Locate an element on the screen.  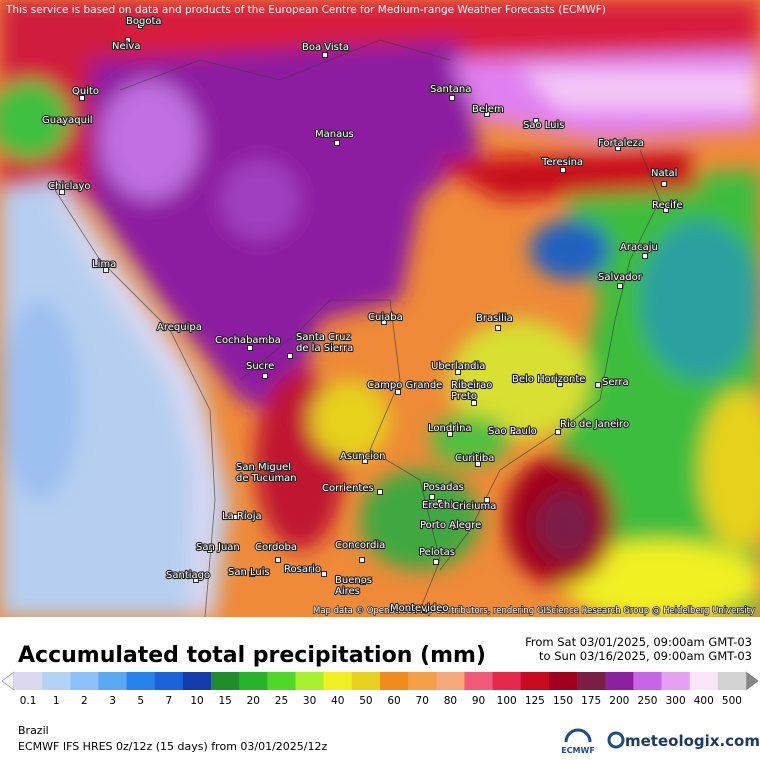
city-label: La Rioja is located at coordinates (242, 516).